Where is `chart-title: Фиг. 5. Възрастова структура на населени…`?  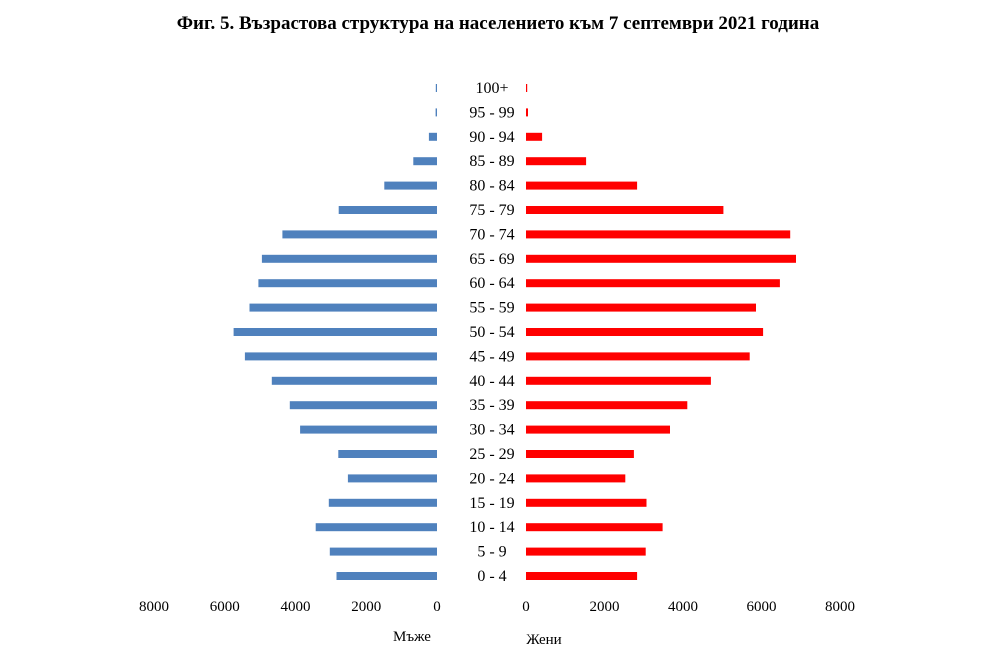
chart-title: Фиг. 5. Възрастова структура на населени… is located at coordinates (498, 23).